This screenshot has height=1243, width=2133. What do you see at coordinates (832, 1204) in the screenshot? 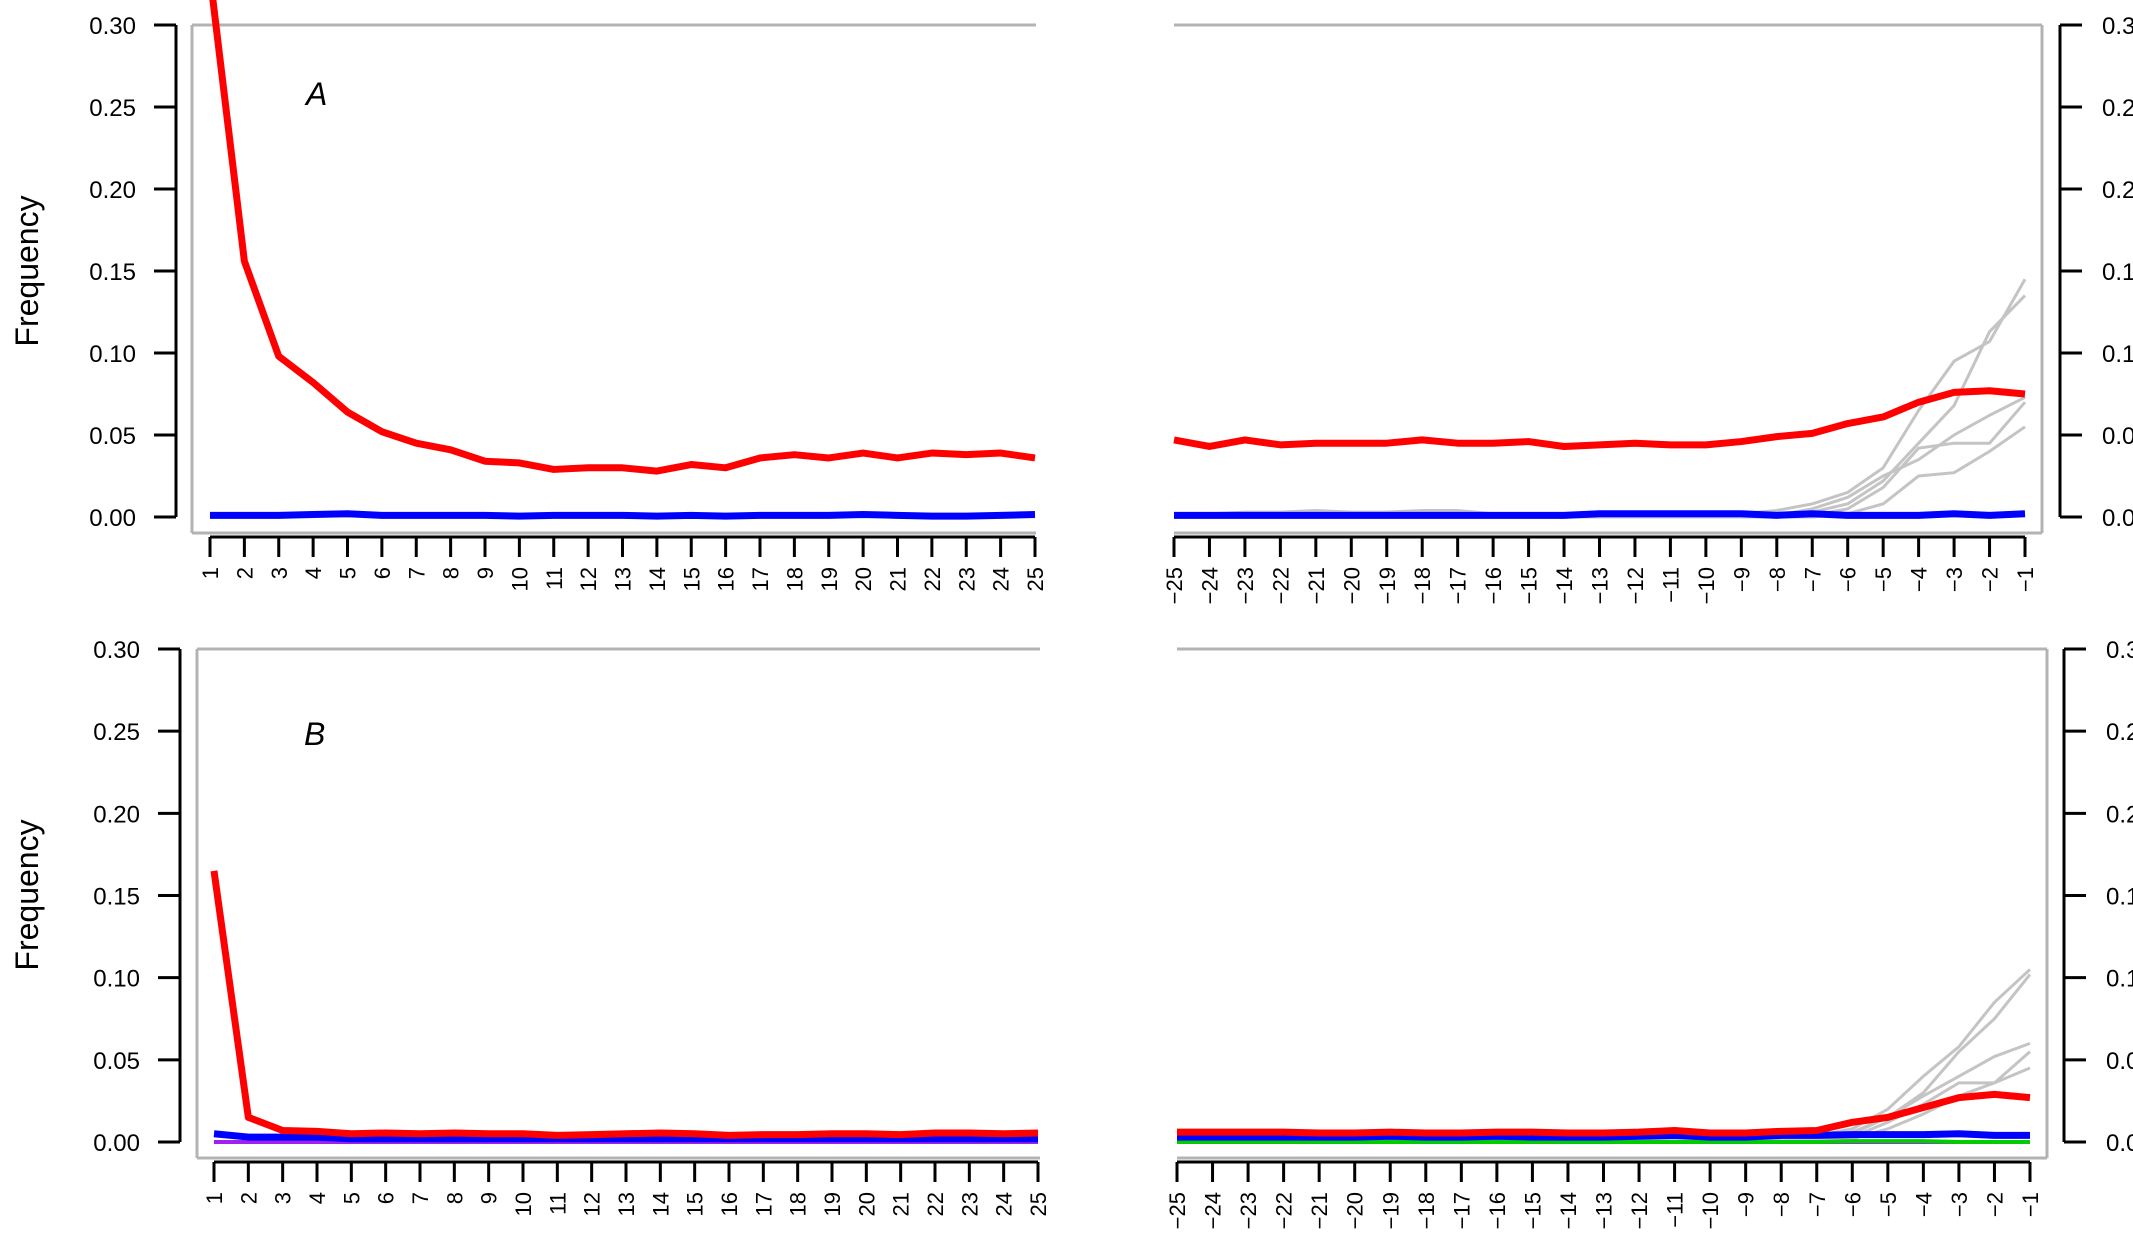
I see `x-tick-label: 19` at bounding box center [832, 1204].